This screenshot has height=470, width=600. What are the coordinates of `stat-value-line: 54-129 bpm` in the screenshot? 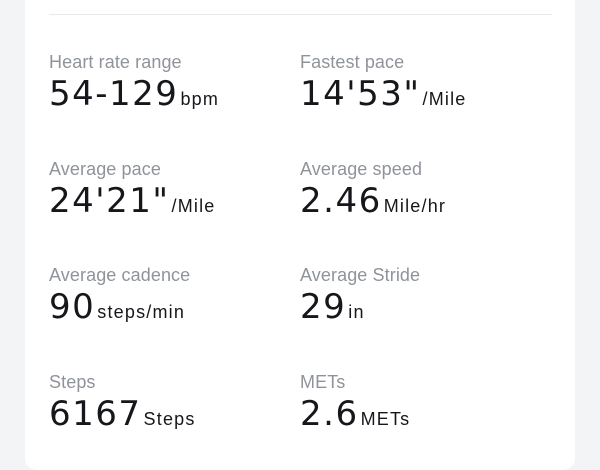 It's located at (134, 94).